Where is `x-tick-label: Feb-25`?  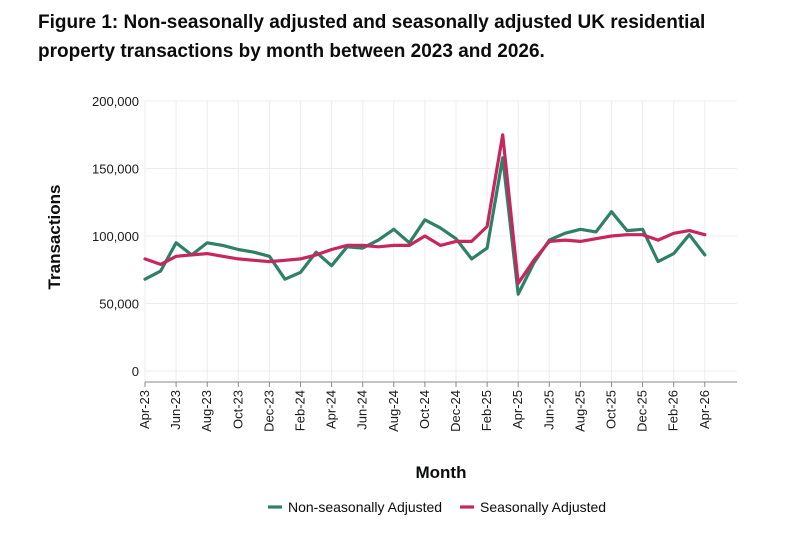 x-tick-label: Feb-25 is located at coordinates (486, 410).